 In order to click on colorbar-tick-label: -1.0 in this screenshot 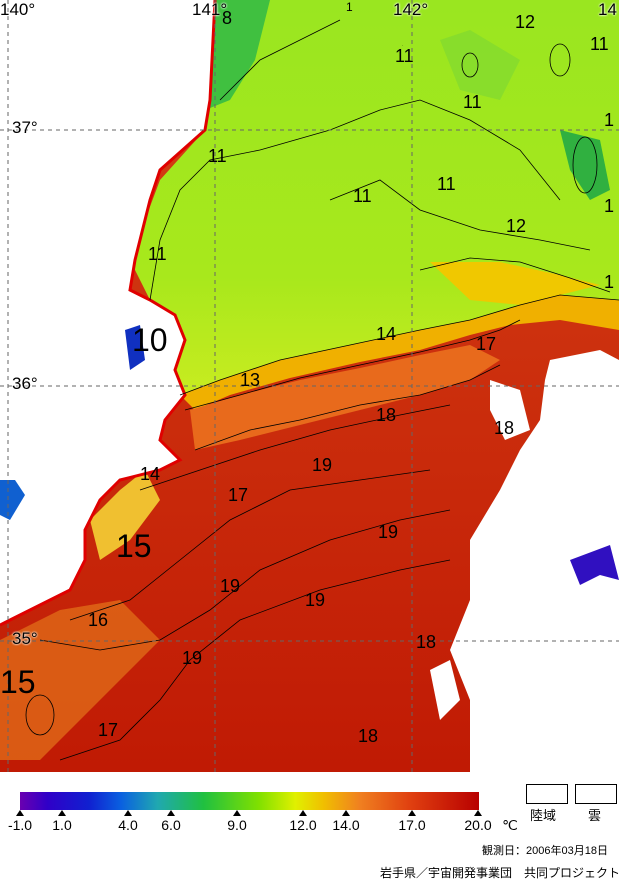, I will do `click(20, 825)`.